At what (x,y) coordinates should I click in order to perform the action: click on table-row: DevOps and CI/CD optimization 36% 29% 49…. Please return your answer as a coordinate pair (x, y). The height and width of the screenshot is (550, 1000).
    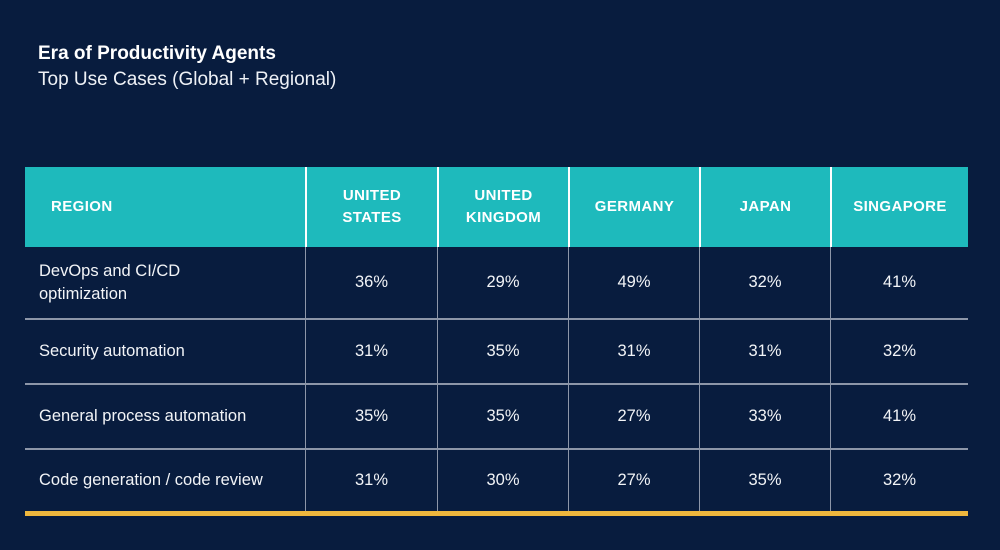
    Looking at the image, I should click on (496, 283).